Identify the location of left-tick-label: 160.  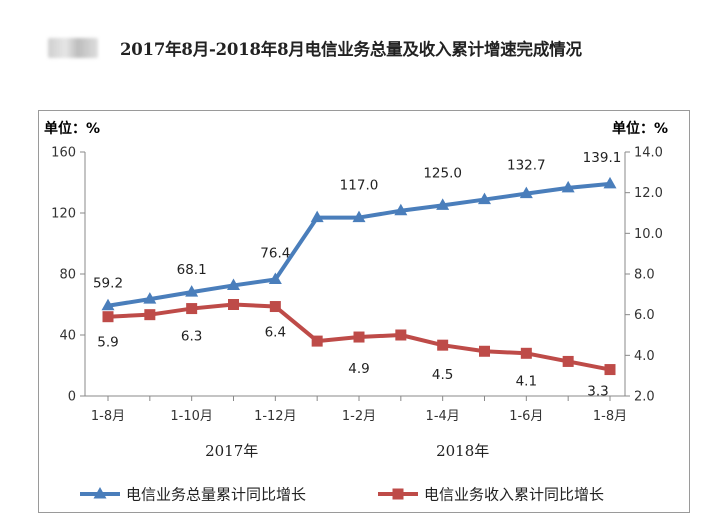
(63, 153).